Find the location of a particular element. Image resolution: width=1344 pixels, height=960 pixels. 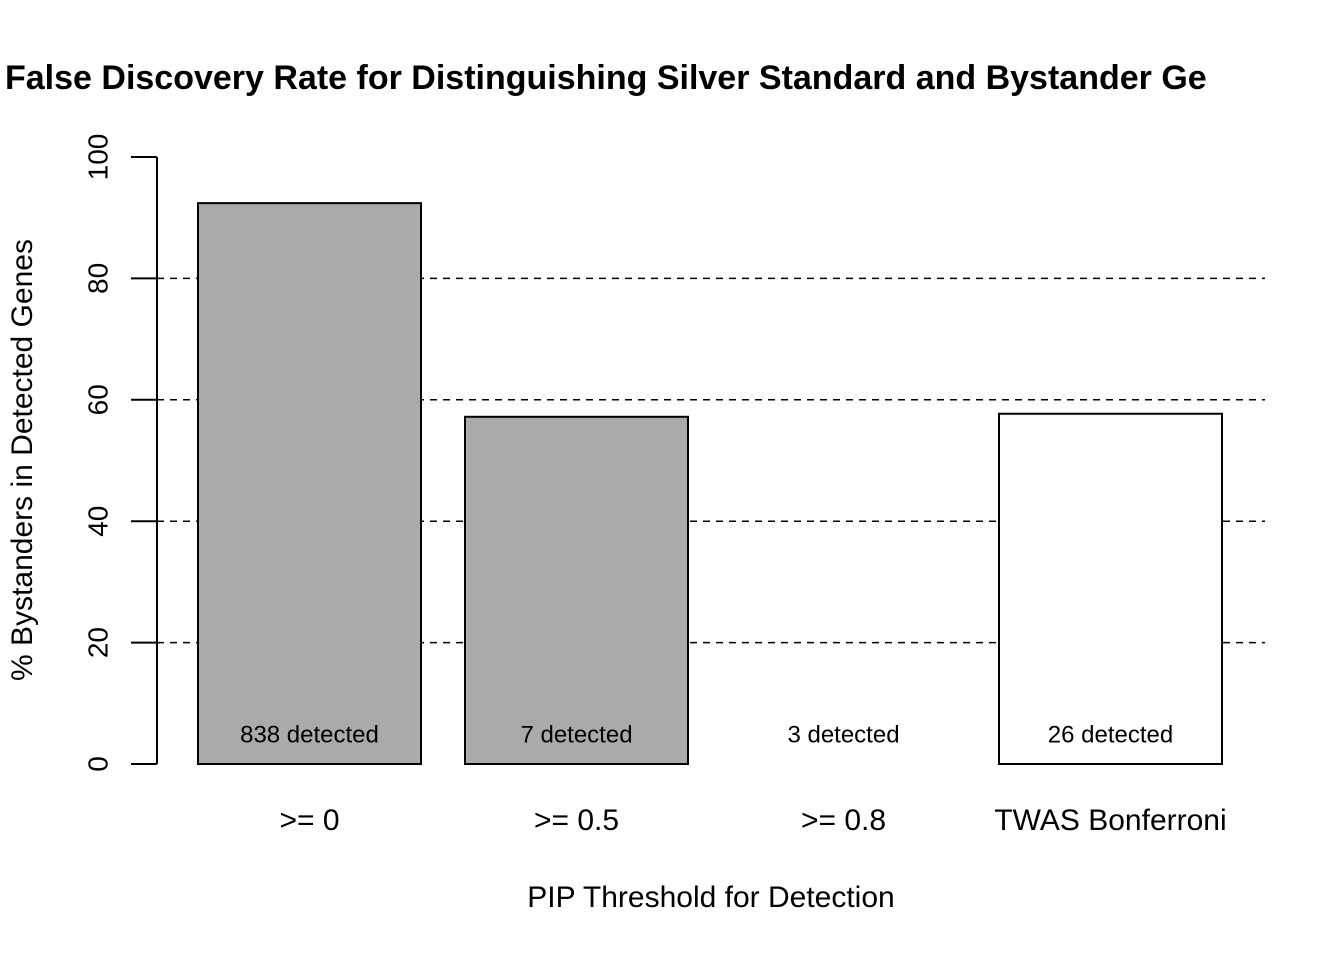

y-tick-label: 40 is located at coordinates (97, 521).